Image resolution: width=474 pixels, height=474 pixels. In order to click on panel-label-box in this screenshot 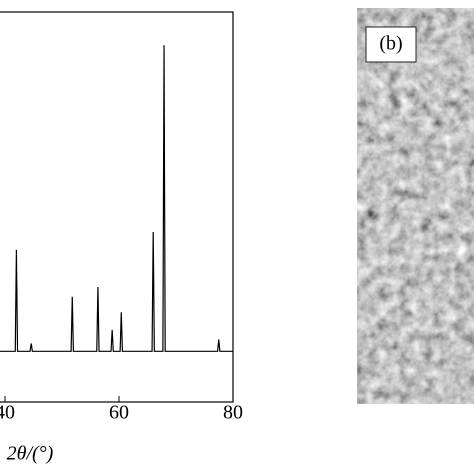, I will do `click(391, 44)`.